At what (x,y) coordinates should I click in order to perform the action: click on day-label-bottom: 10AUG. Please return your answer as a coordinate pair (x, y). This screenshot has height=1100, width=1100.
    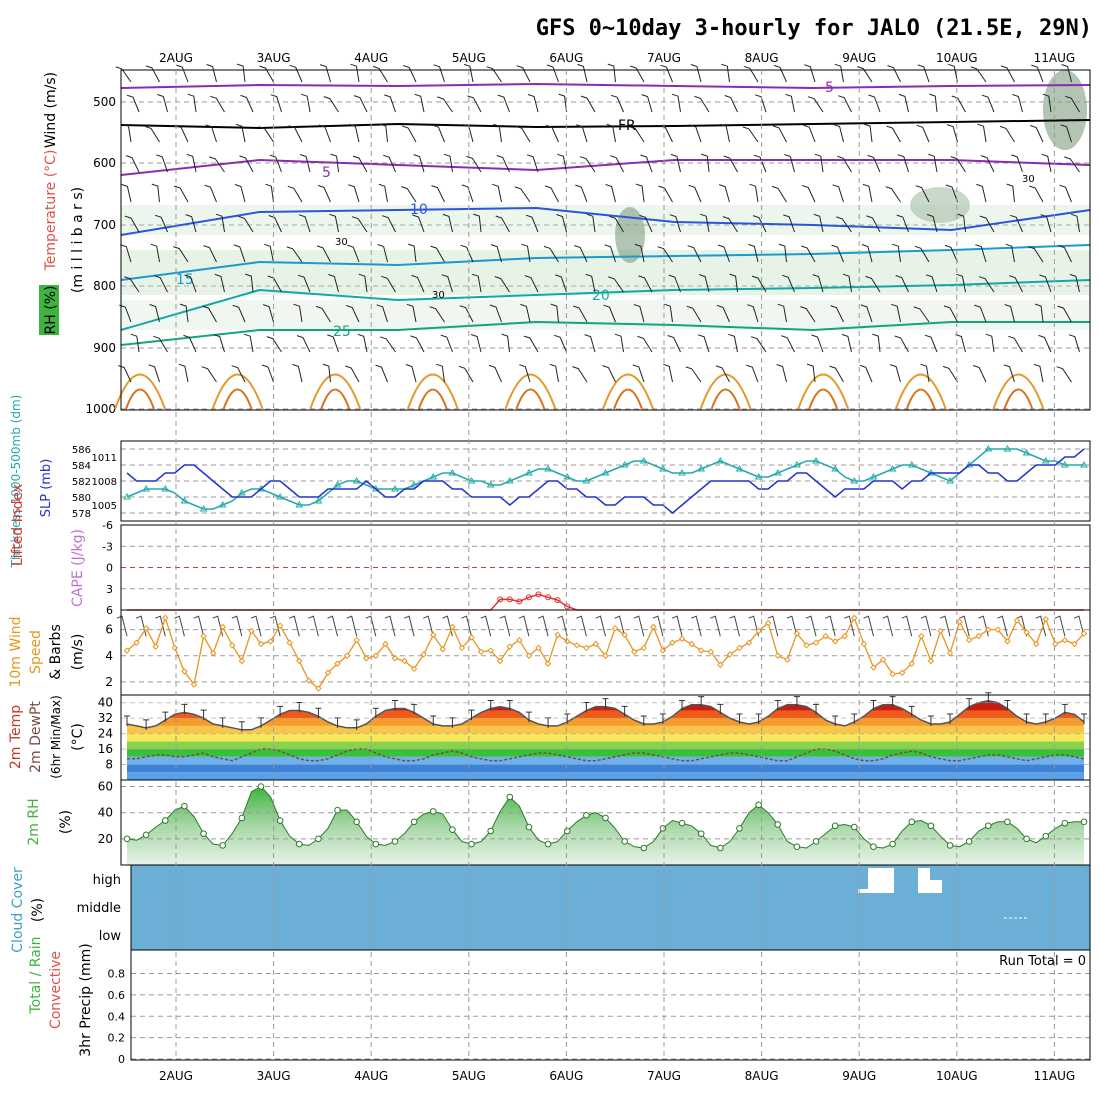
    Looking at the image, I should click on (957, 1076).